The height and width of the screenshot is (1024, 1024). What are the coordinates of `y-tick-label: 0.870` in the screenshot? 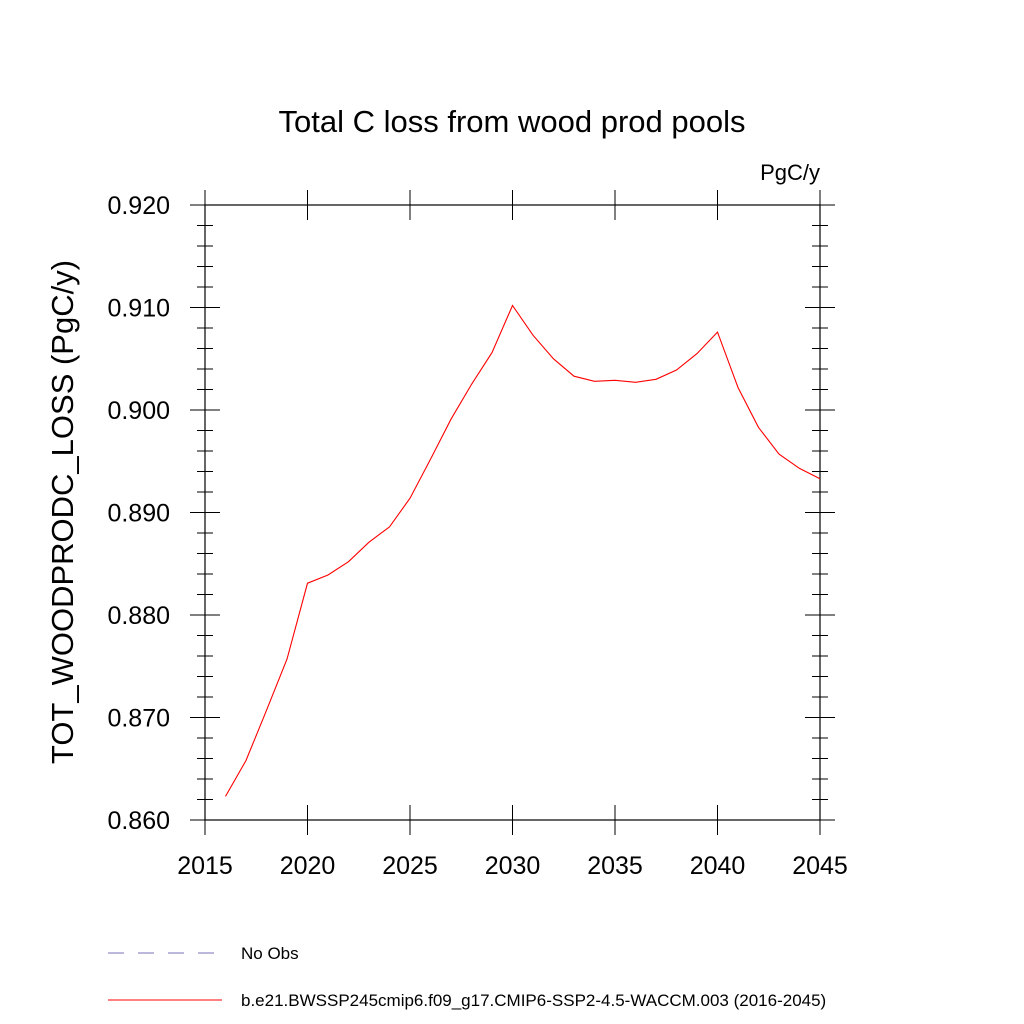 It's located at (138, 719).